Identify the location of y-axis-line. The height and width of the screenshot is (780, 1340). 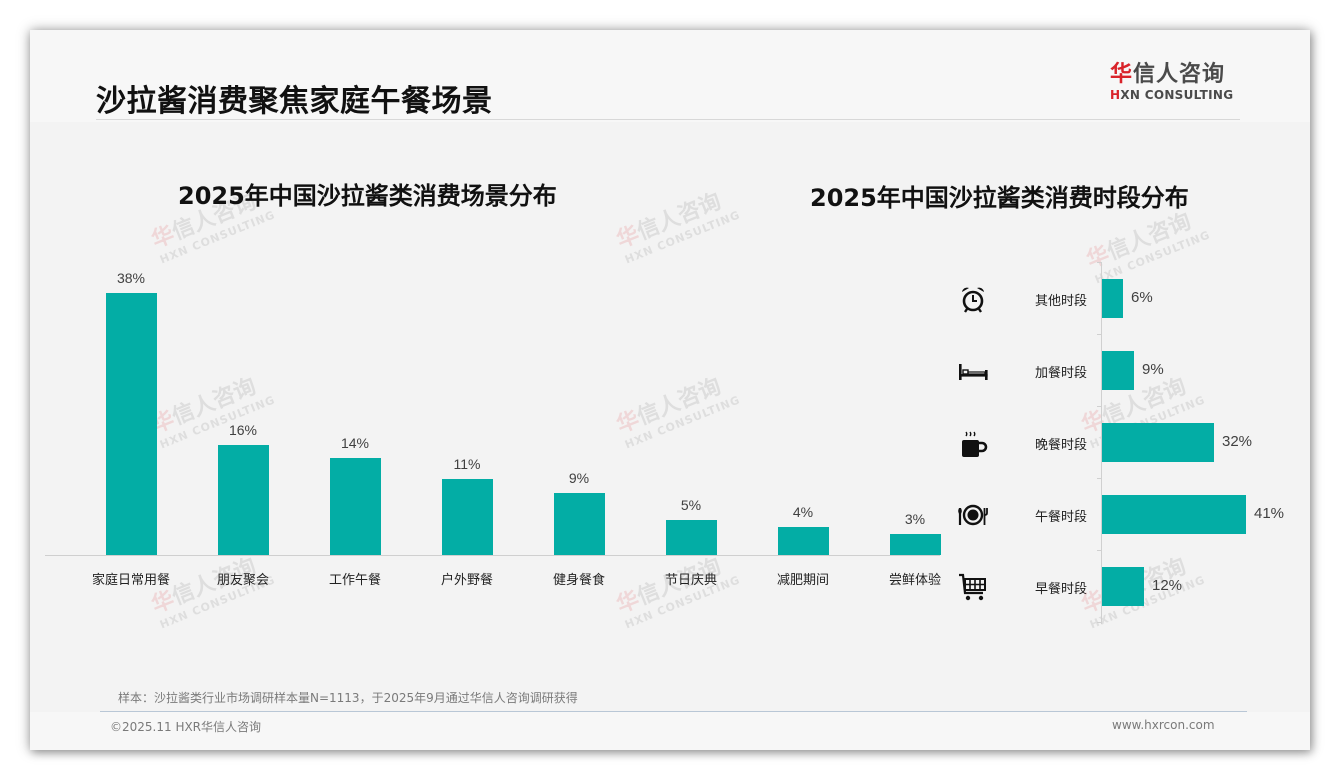
(1101, 443).